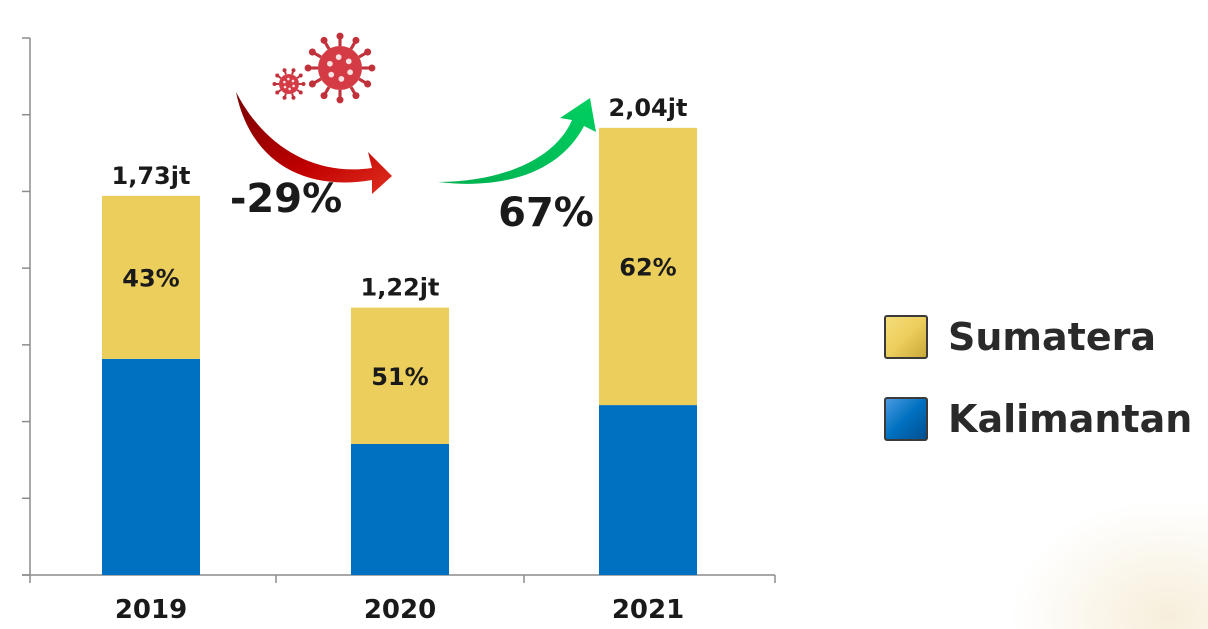 The width and height of the screenshot is (1208, 629). Describe the element at coordinates (400, 509) in the screenshot. I see `bar-kalimantan-2020` at that location.